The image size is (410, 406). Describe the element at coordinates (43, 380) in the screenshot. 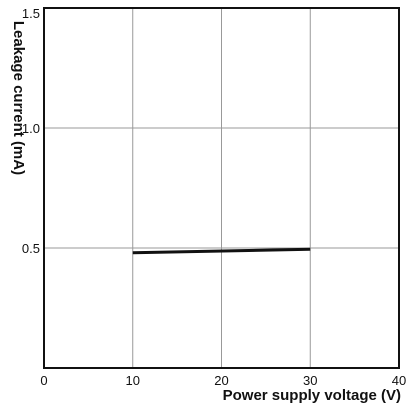

I see `x-tick-label: 0` at that location.